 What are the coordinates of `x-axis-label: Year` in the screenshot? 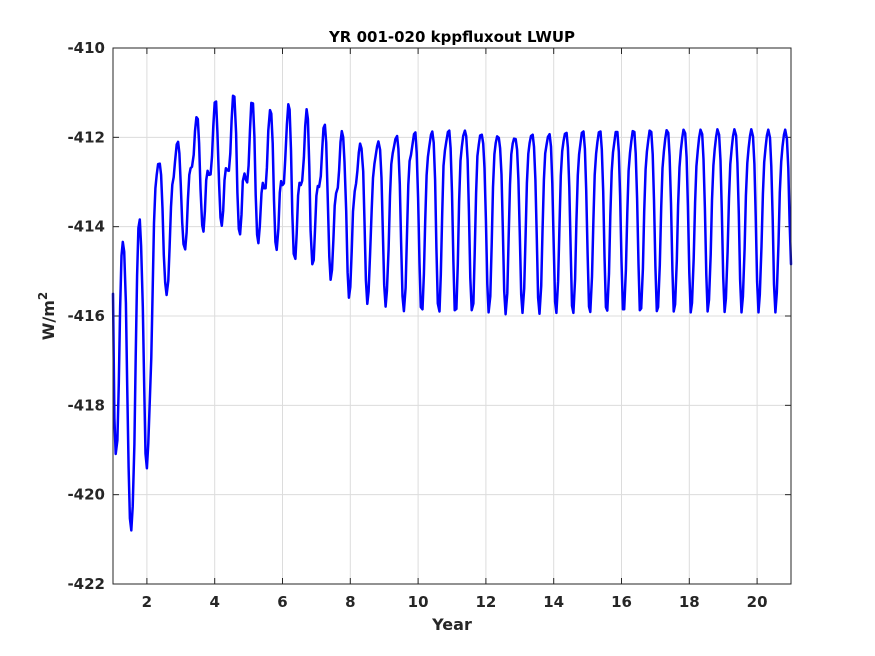 It's located at (451, 624).